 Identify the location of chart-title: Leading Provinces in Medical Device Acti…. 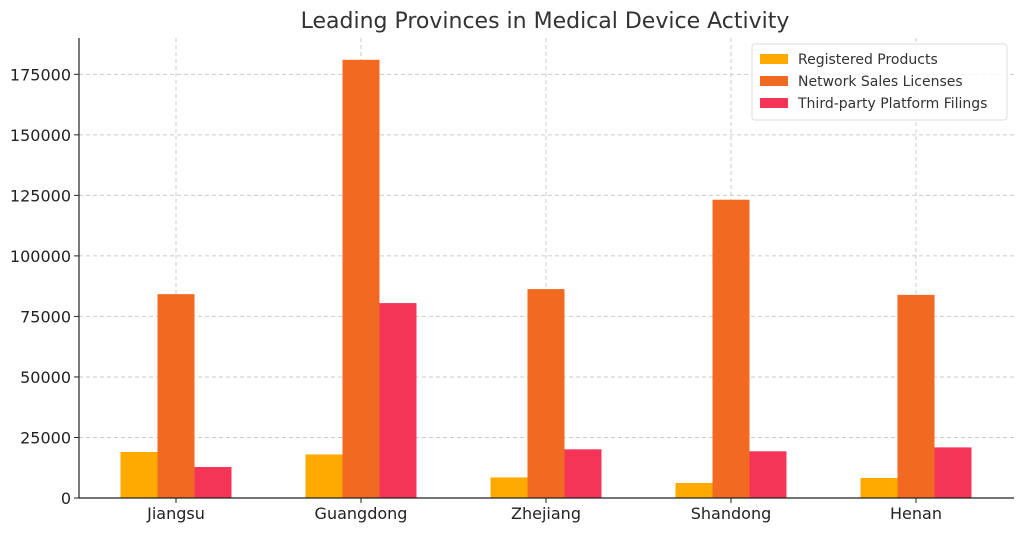
(545, 21).